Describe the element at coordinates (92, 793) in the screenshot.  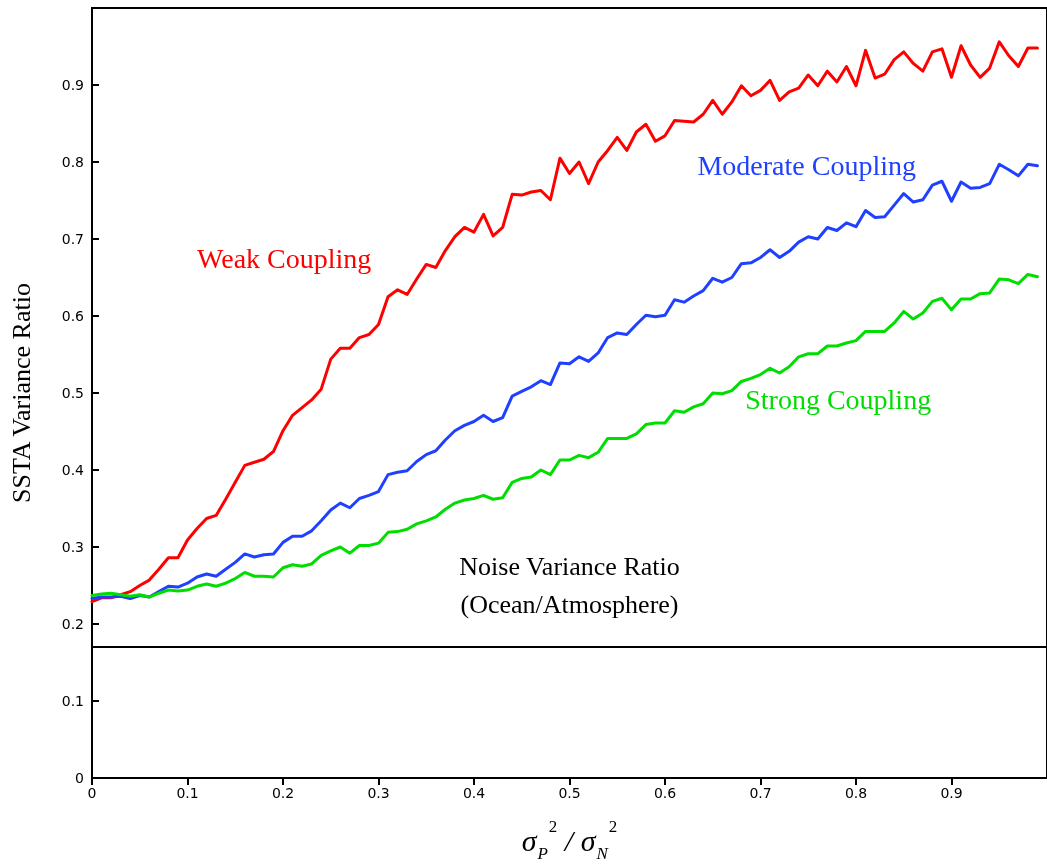
I see `x-tick-label: 0` at that location.